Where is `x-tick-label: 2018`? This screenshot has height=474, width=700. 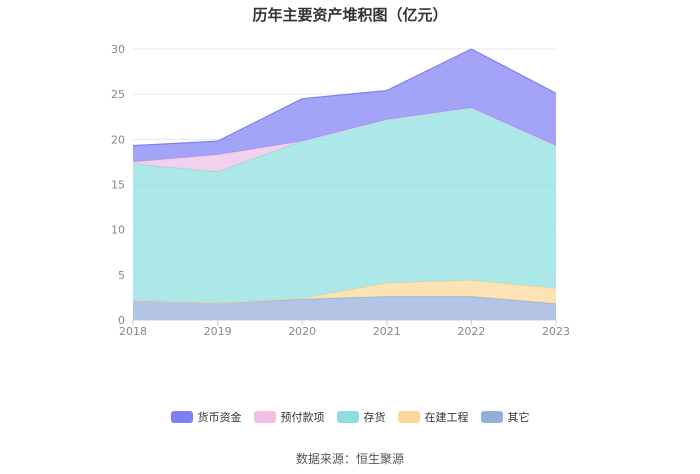
x-tick-label: 2018 is located at coordinates (133, 331).